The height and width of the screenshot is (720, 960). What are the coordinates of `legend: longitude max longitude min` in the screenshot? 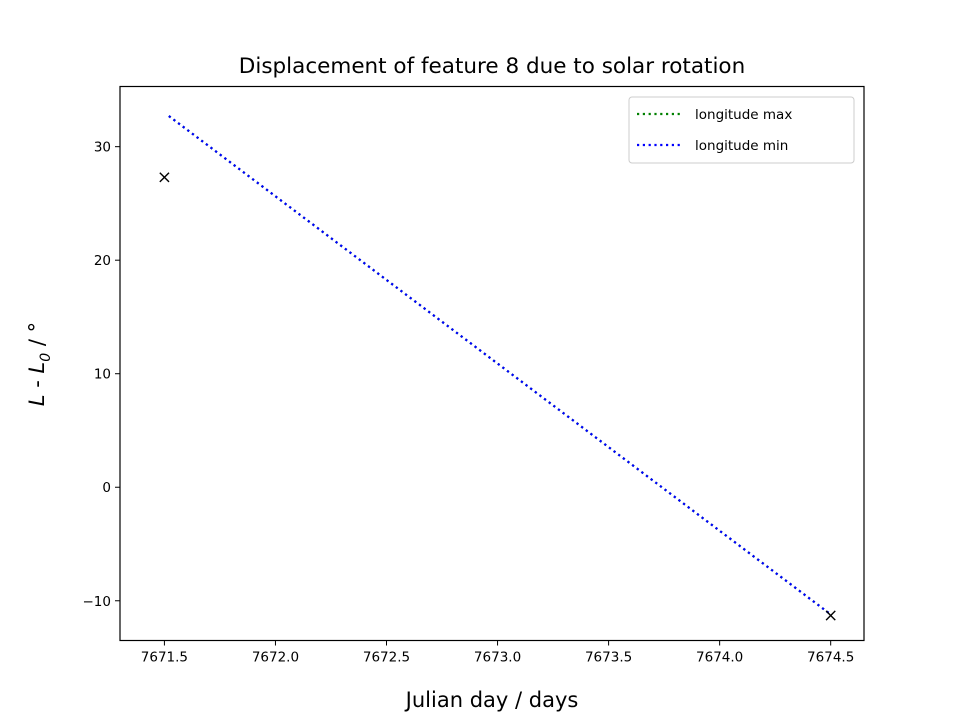 It's located at (741, 130).